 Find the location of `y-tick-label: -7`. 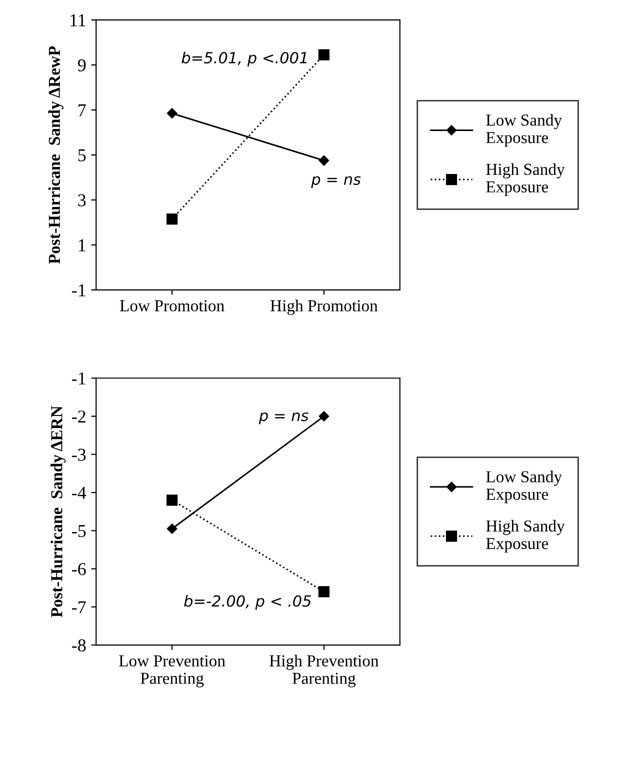

y-tick-label: -7 is located at coordinates (79, 607).